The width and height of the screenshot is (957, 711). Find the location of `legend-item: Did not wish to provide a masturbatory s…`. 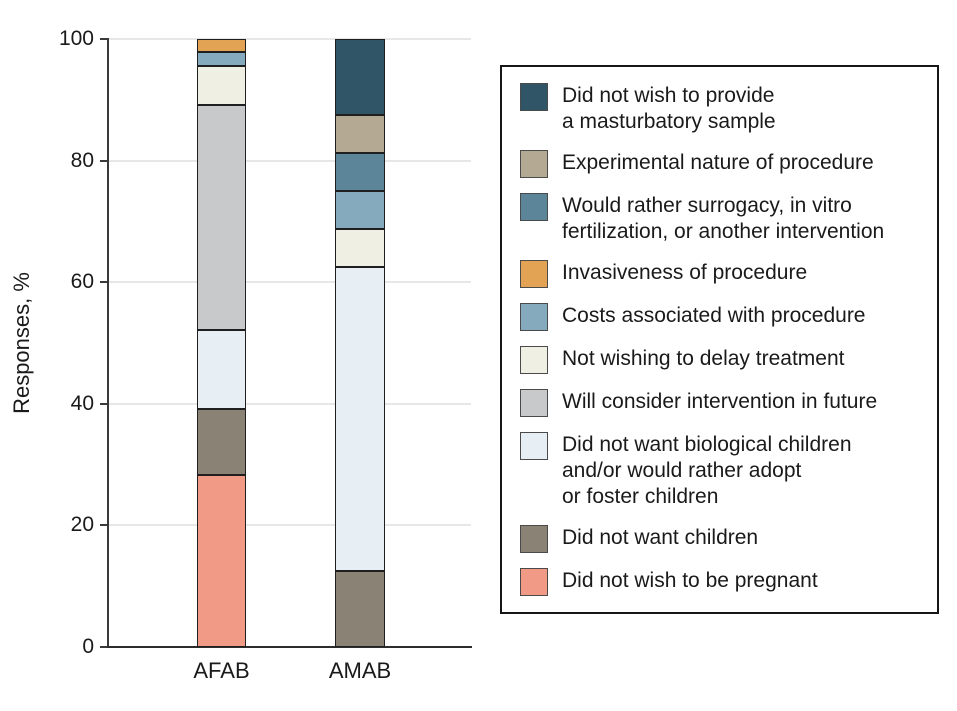

legend-item: Did not wish to provide a masturbatory s… is located at coordinates (719, 109).